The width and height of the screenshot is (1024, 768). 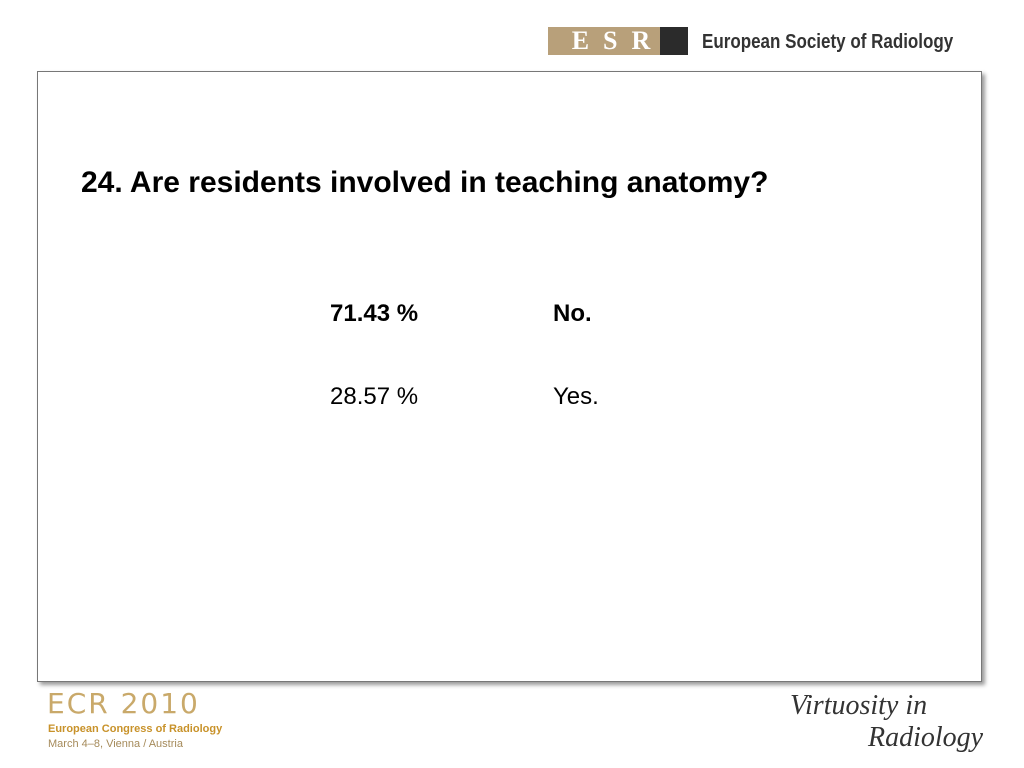 I want to click on logo-mark, so click(x=674, y=41).